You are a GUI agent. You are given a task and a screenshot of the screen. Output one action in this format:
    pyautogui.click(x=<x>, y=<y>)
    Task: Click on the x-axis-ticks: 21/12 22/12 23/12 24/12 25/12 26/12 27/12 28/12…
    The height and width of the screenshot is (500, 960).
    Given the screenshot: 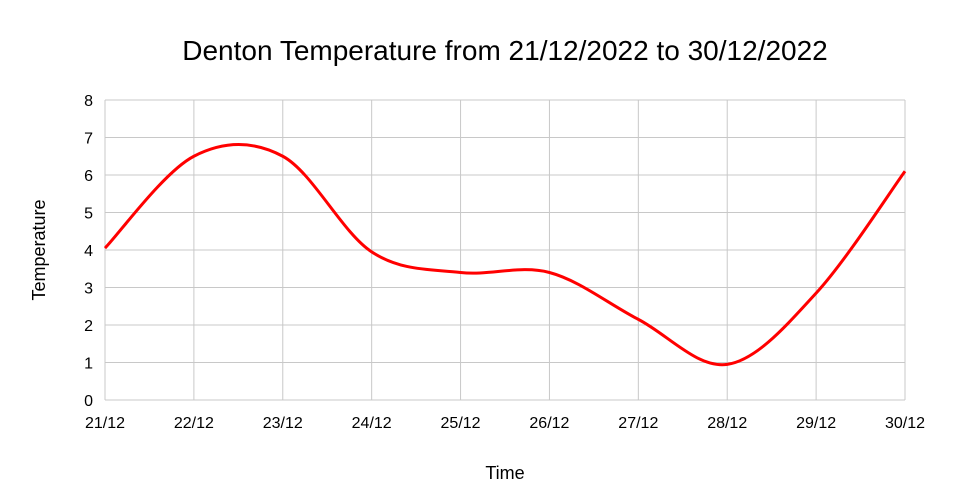 What is the action you would take?
    pyautogui.click(x=505, y=423)
    